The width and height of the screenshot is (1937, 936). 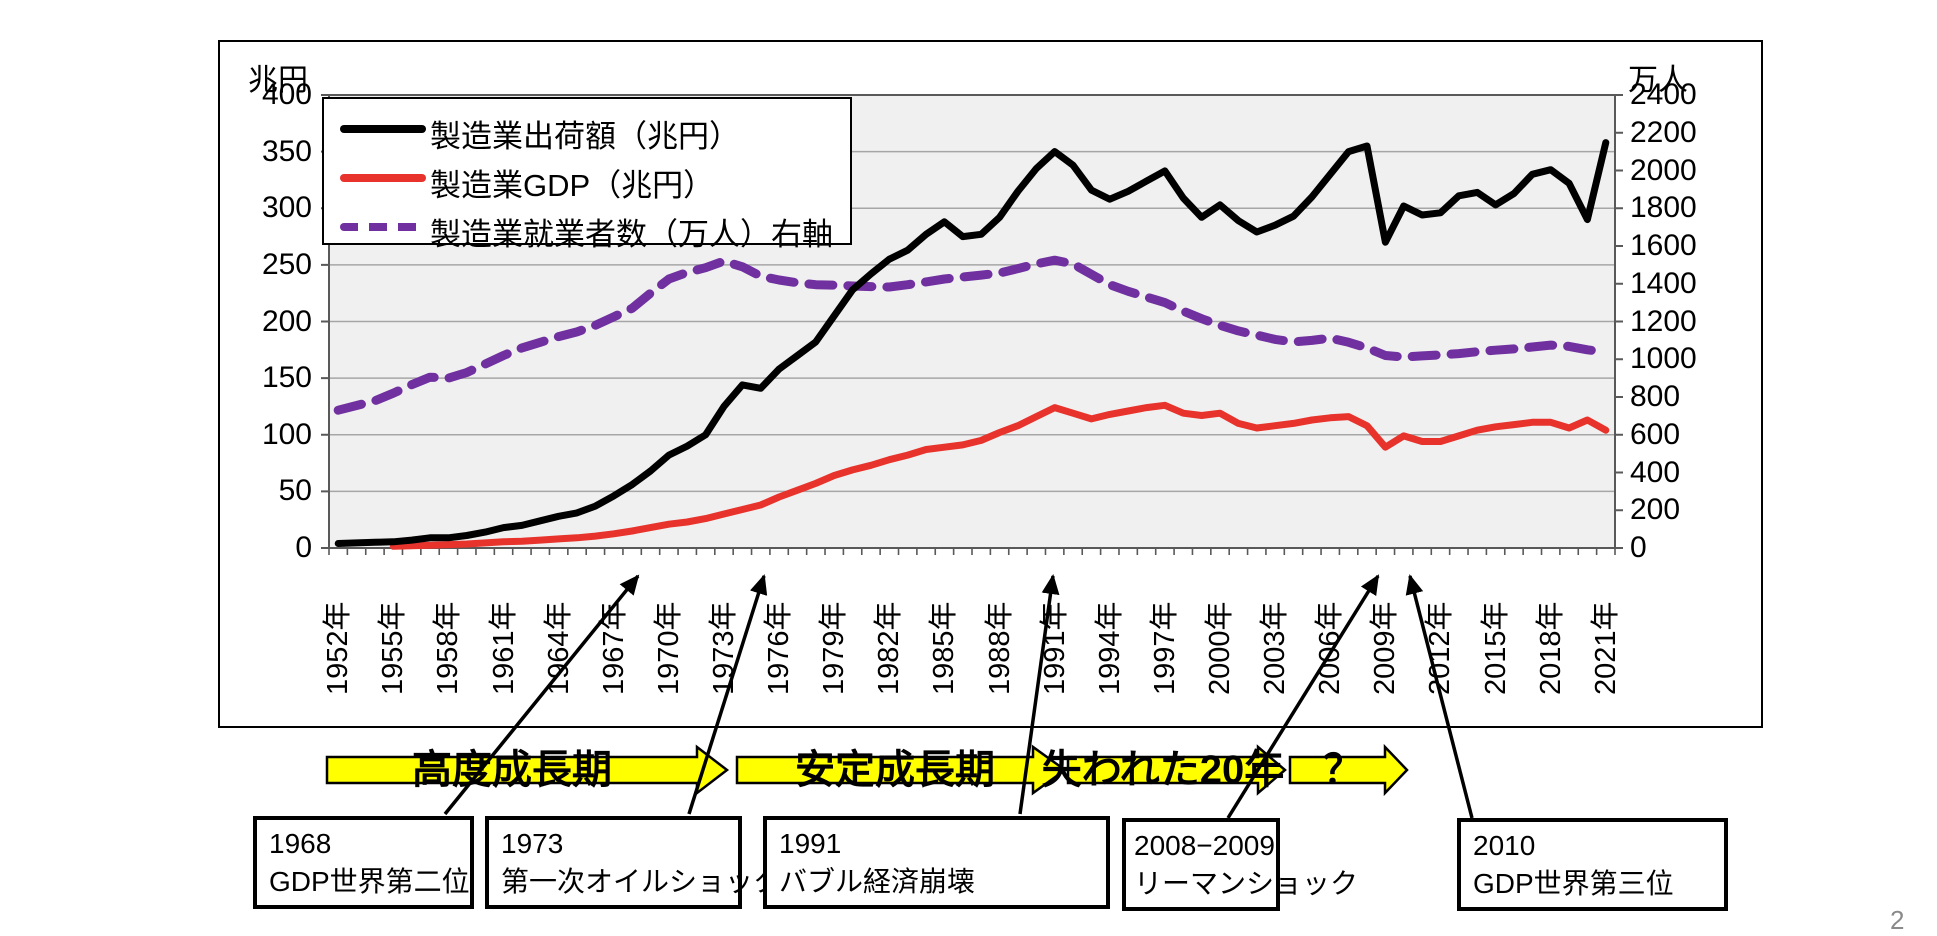 What do you see at coordinates (295, 491) in the screenshot?
I see `left-axis-tick-label: 50` at bounding box center [295, 491].